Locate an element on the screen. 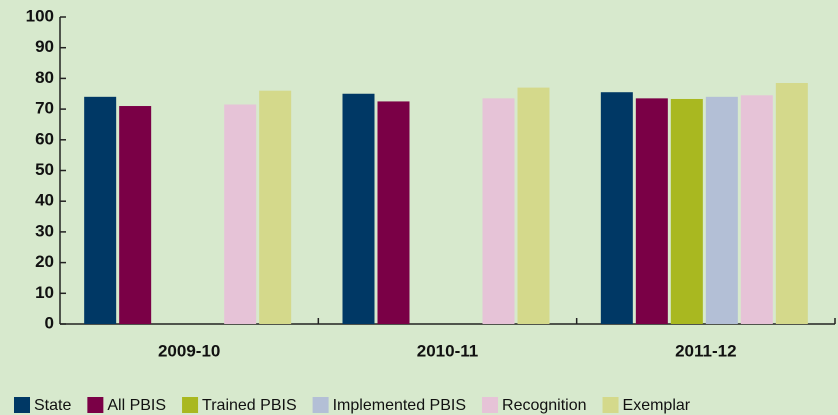 This screenshot has height=415, width=838. legend-label: All PBIS is located at coordinates (136, 405).